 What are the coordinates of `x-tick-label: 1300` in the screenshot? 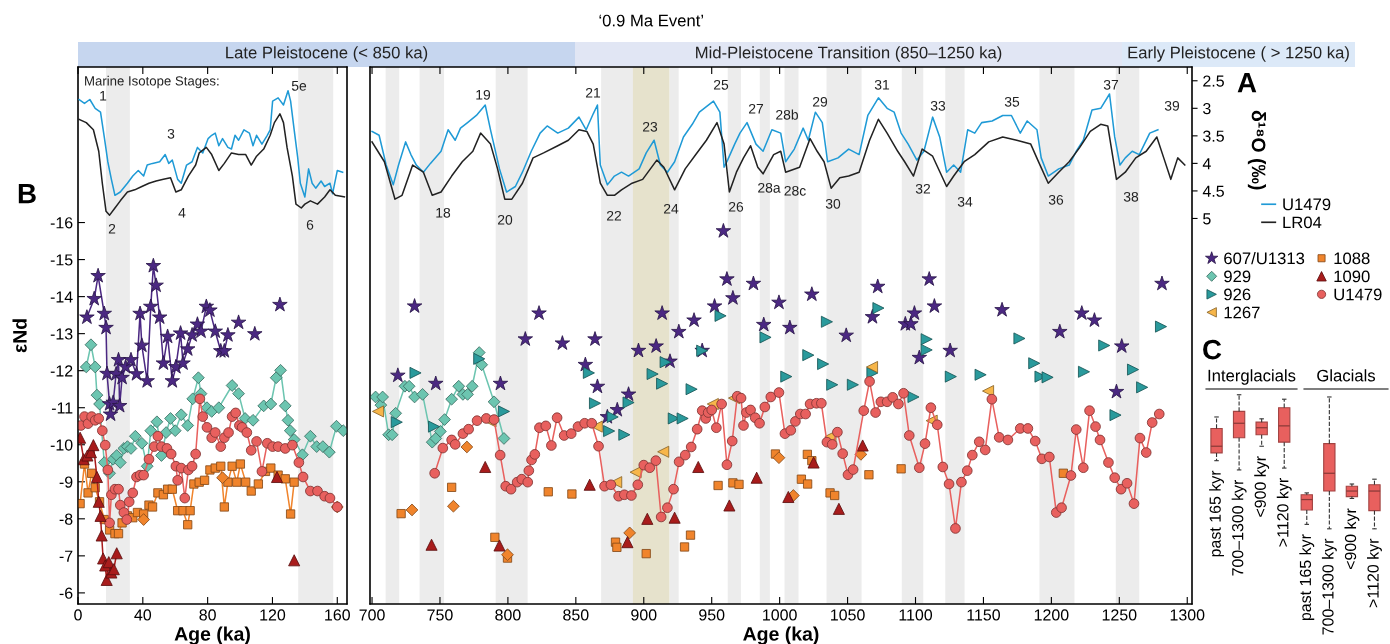 It's located at (1187, 615).